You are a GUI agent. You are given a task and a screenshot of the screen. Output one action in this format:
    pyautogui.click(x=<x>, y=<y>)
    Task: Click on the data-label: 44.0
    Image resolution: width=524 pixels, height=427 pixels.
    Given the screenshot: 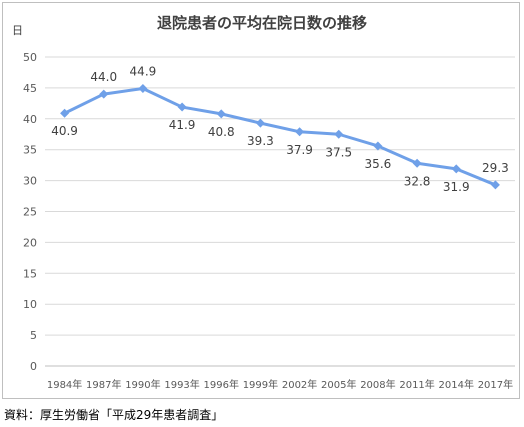 What is the action you would take?
    pyautogui.click(x=103, y=77)
    